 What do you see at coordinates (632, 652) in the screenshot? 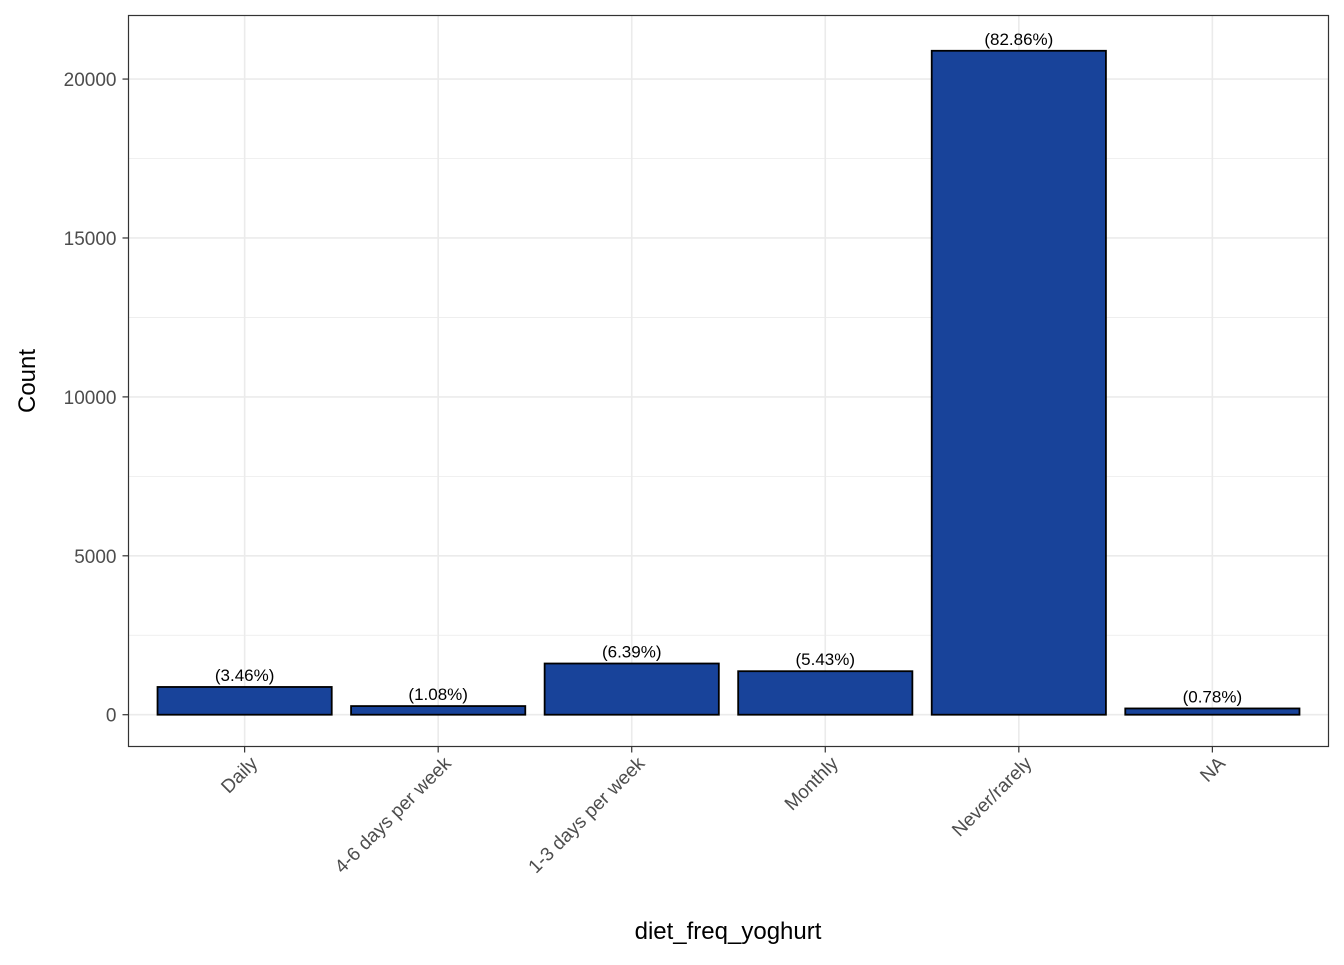
I see `bar-value-label: (6.39%)` at bounding box center [632, 652].